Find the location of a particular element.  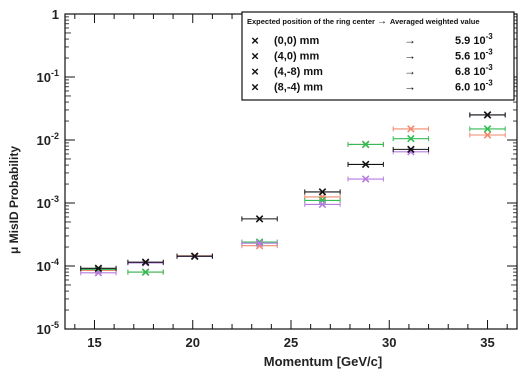

y-tick-label: 10⁻² is located at coordinates (48, 139).